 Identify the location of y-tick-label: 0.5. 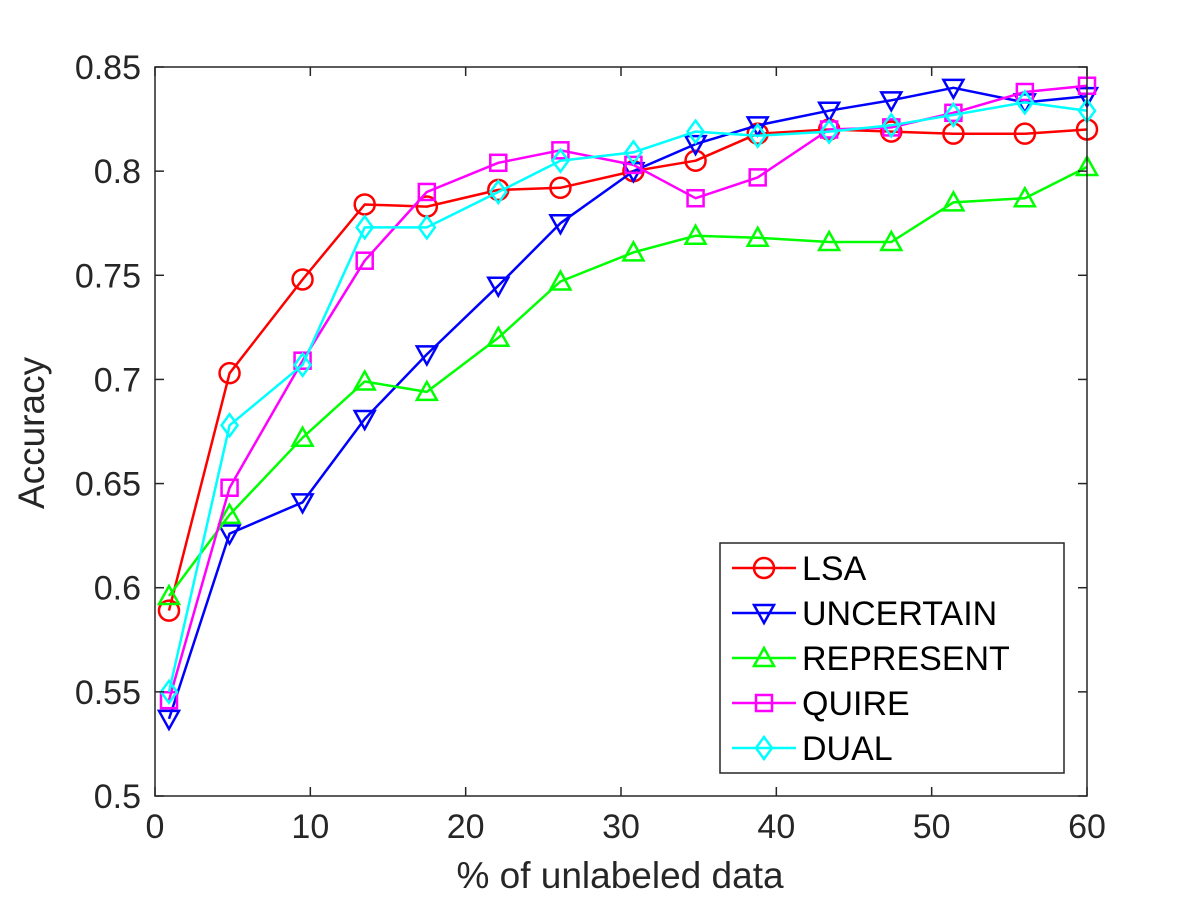
(117, 797).